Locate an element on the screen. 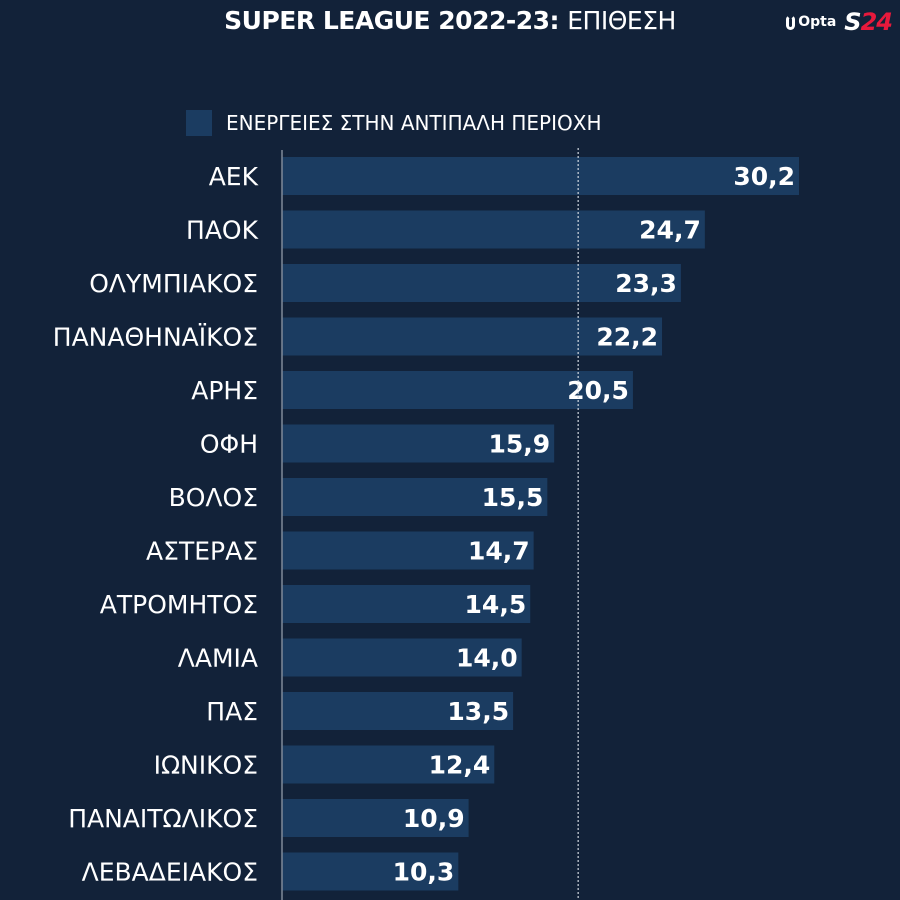 This screenshot has width=900, height=900. legend: ΕΝΕΡΓΕΙΕΣ ΣΤΗΝ ΑΝΤΙΠΑΛΗ ΠΕΡΙΟΧΗ is located at coordinates (394, 123).